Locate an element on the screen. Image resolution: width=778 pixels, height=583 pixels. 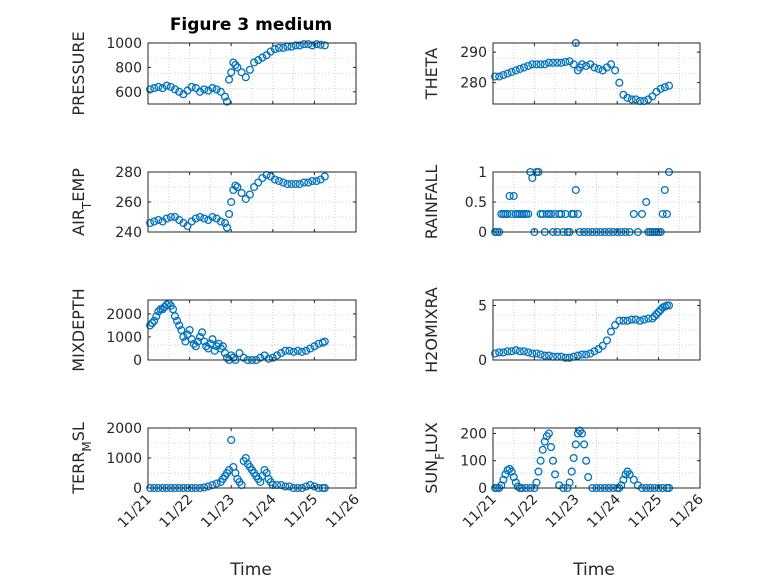
y-tick-label: 800 is located at coordinates (128, 68).